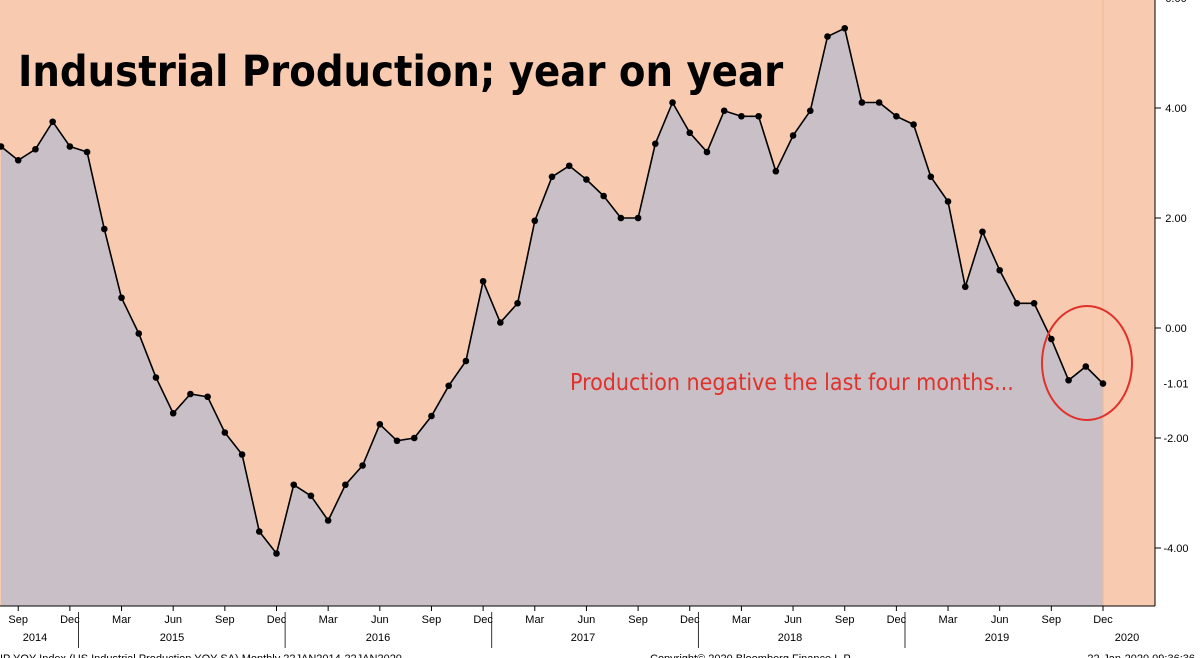 The height and width of the screenshot is (658, 1200). Describe the element at coordinates (1175, 219) in the screenshot. I see `y-tick-label: 2.00` at that location.